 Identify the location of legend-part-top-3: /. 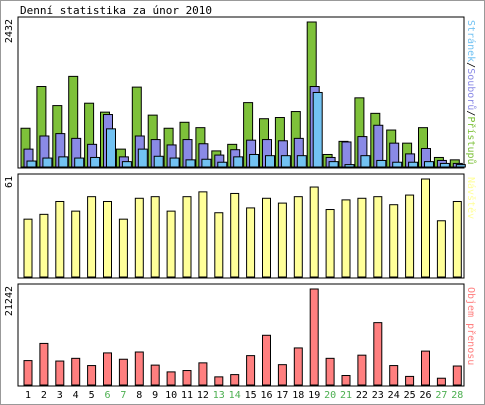
(470, 113).